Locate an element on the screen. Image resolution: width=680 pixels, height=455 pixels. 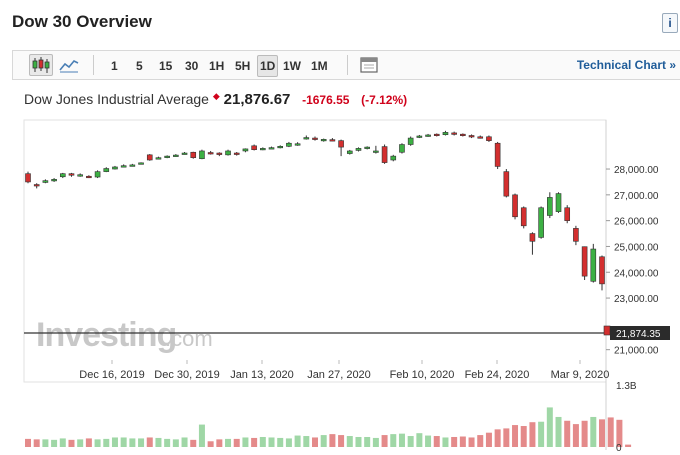
page-header: Dow 30 Overview i is located at coordinates (340, 22).